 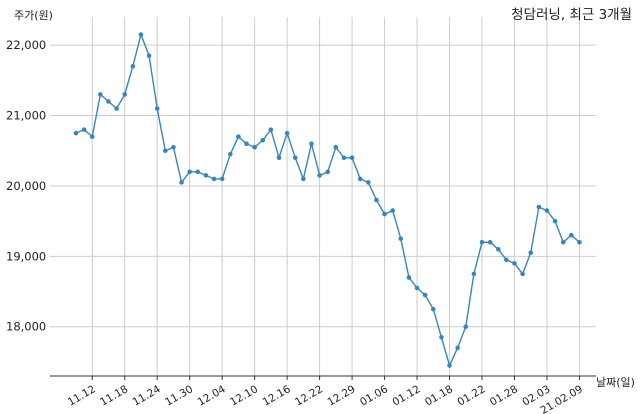 I want to click on x-tick-label: 01.28, so click(x=504, y=395).